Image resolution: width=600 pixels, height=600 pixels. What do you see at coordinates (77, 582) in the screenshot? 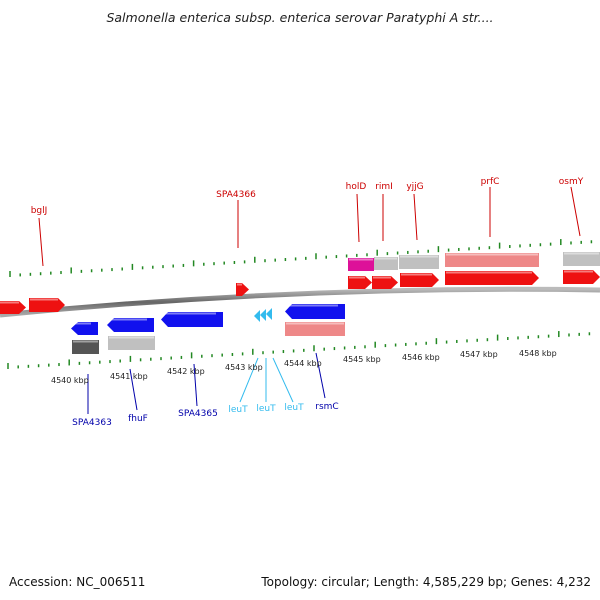
I see `accession-label: Accession: NC_006511` at bounding box center [77, 582].